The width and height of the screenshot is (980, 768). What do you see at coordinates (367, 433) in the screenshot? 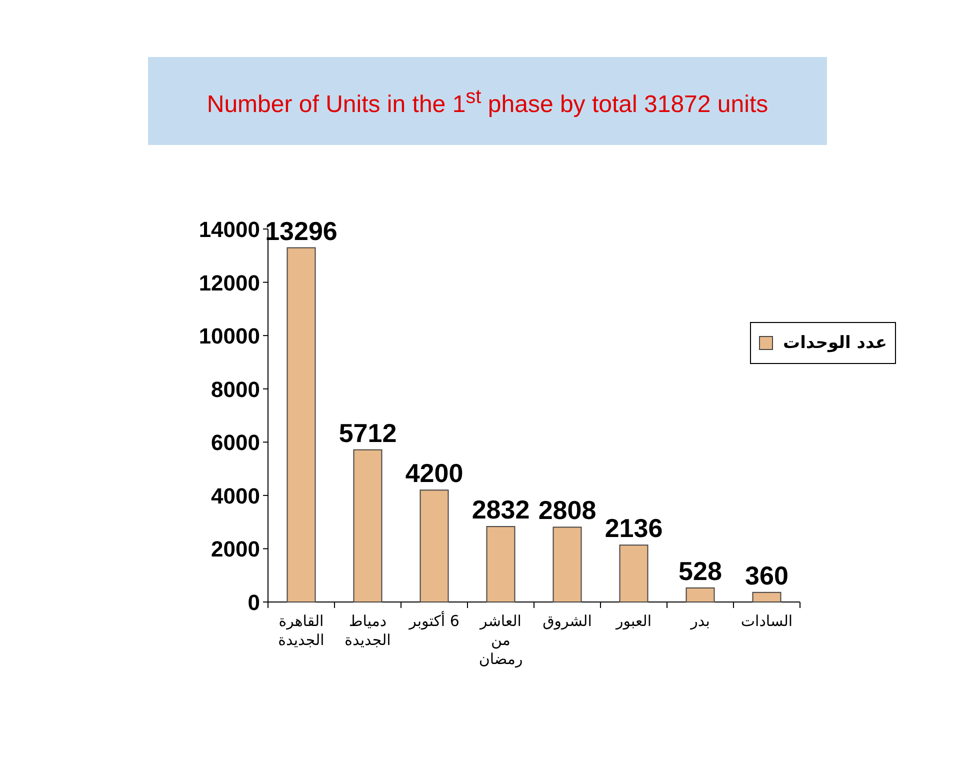
I see `data-label: 5712` at bounding box center [367, 433].